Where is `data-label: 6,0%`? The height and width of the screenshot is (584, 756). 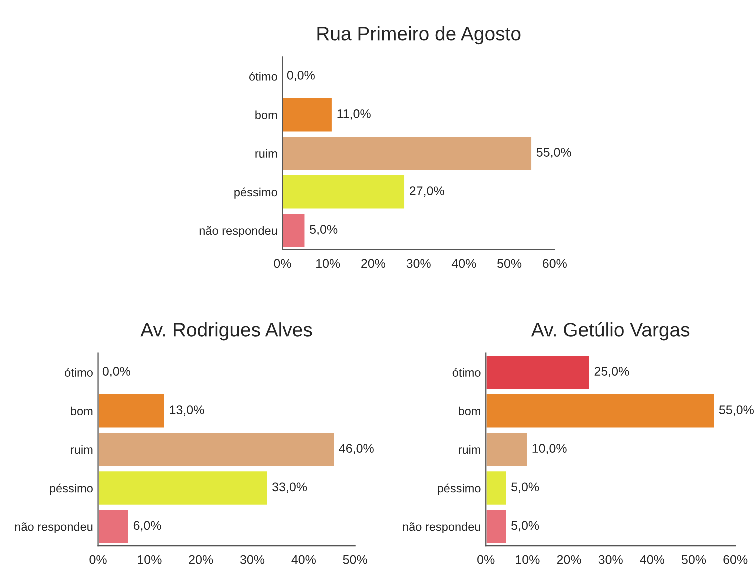
data-label: 6,0% is located at coordinates (148, 526).